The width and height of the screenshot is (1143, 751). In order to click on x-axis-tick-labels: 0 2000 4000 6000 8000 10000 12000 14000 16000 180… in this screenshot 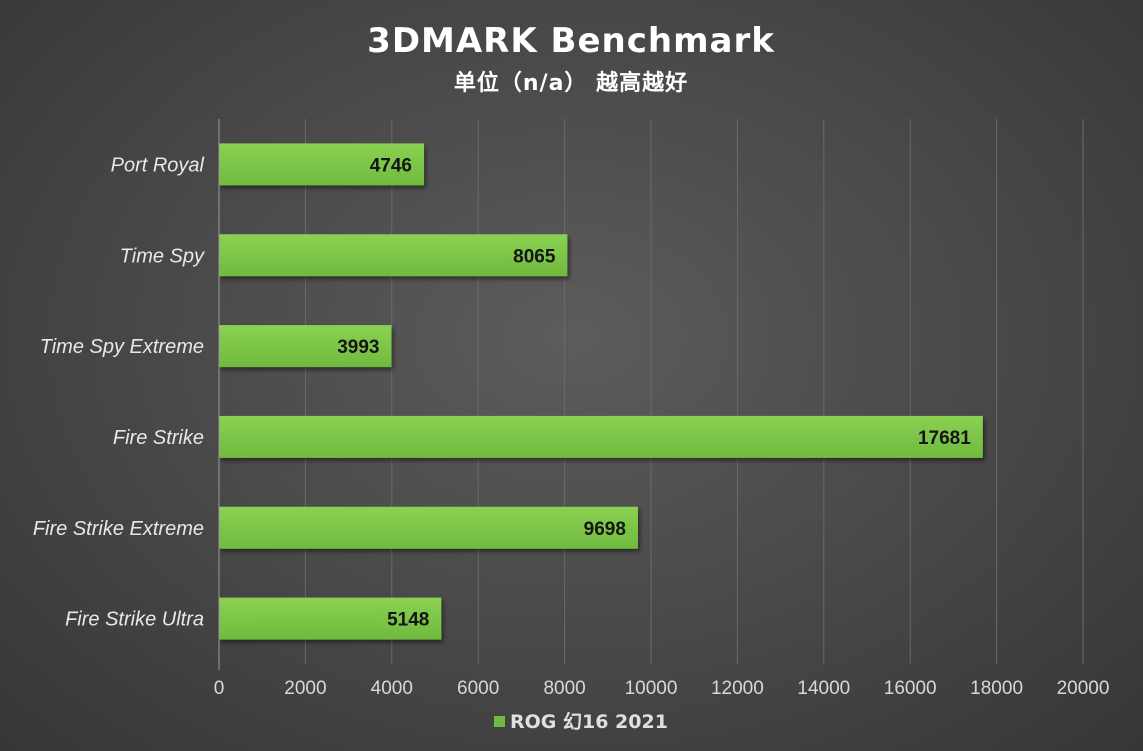, I will do `click(662, 688)`.